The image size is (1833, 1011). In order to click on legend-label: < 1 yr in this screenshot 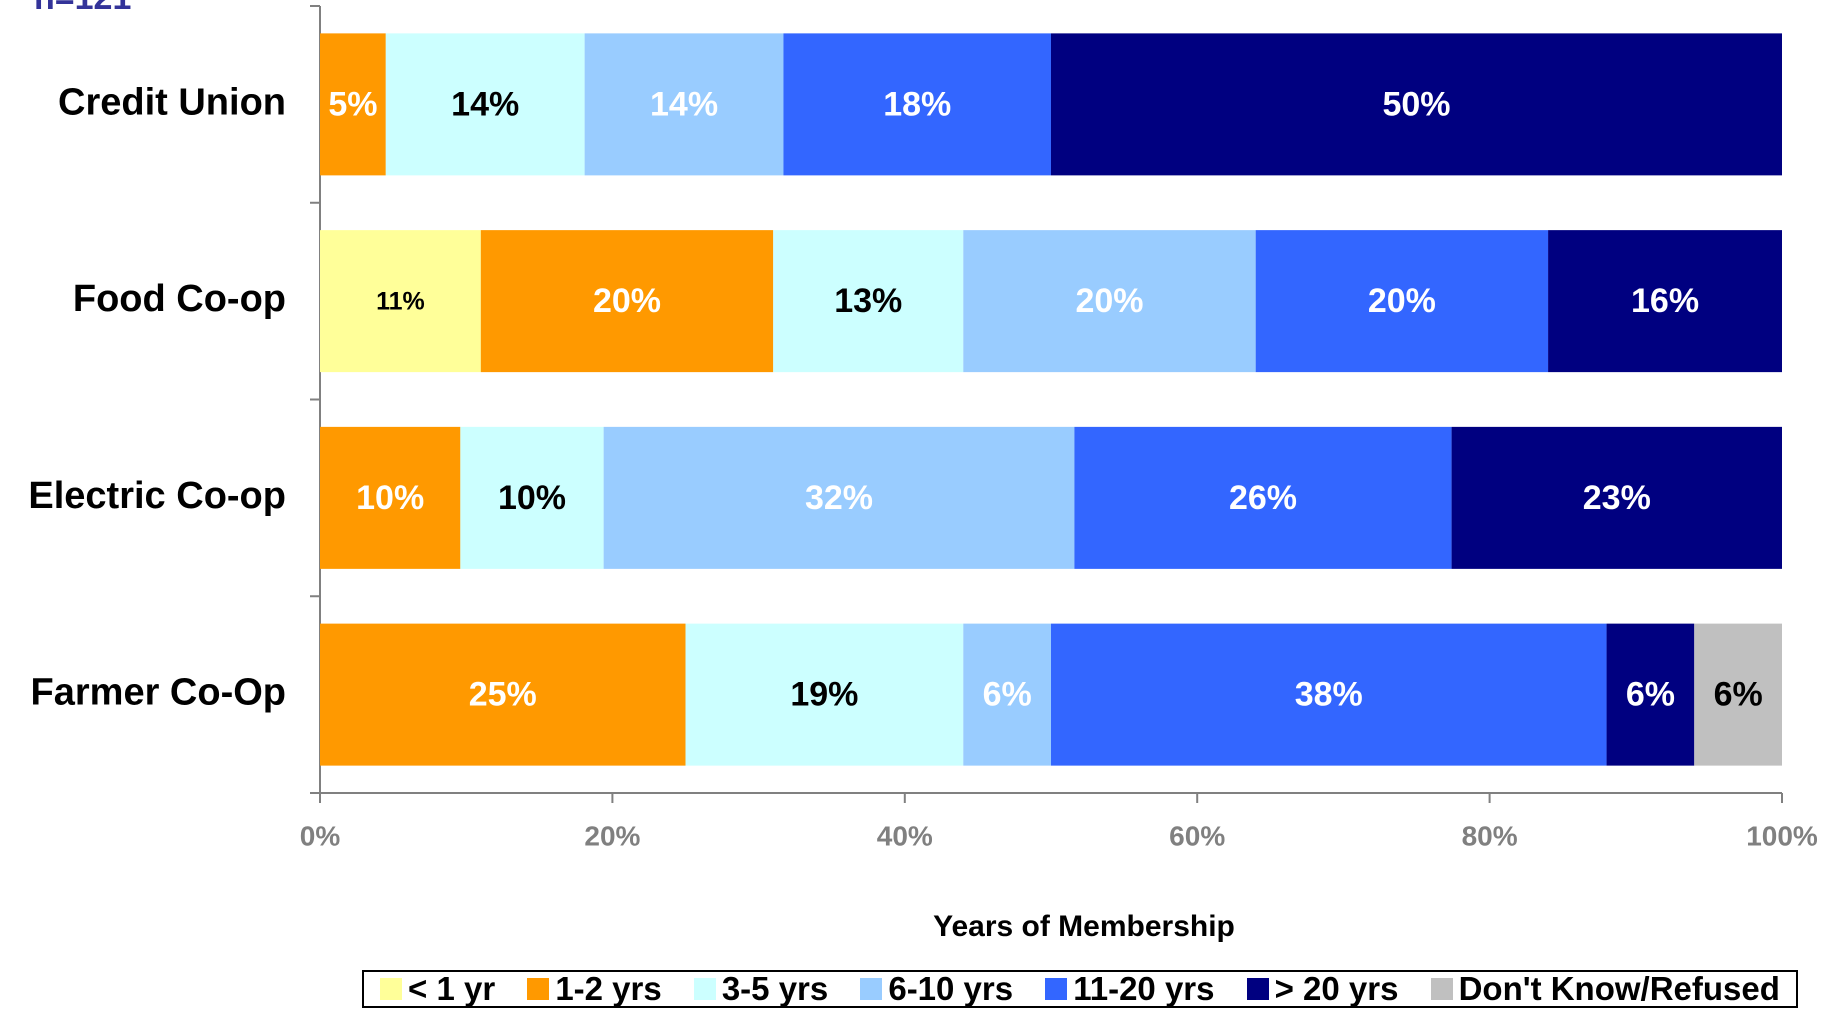, I will do `click(452, 988)`.